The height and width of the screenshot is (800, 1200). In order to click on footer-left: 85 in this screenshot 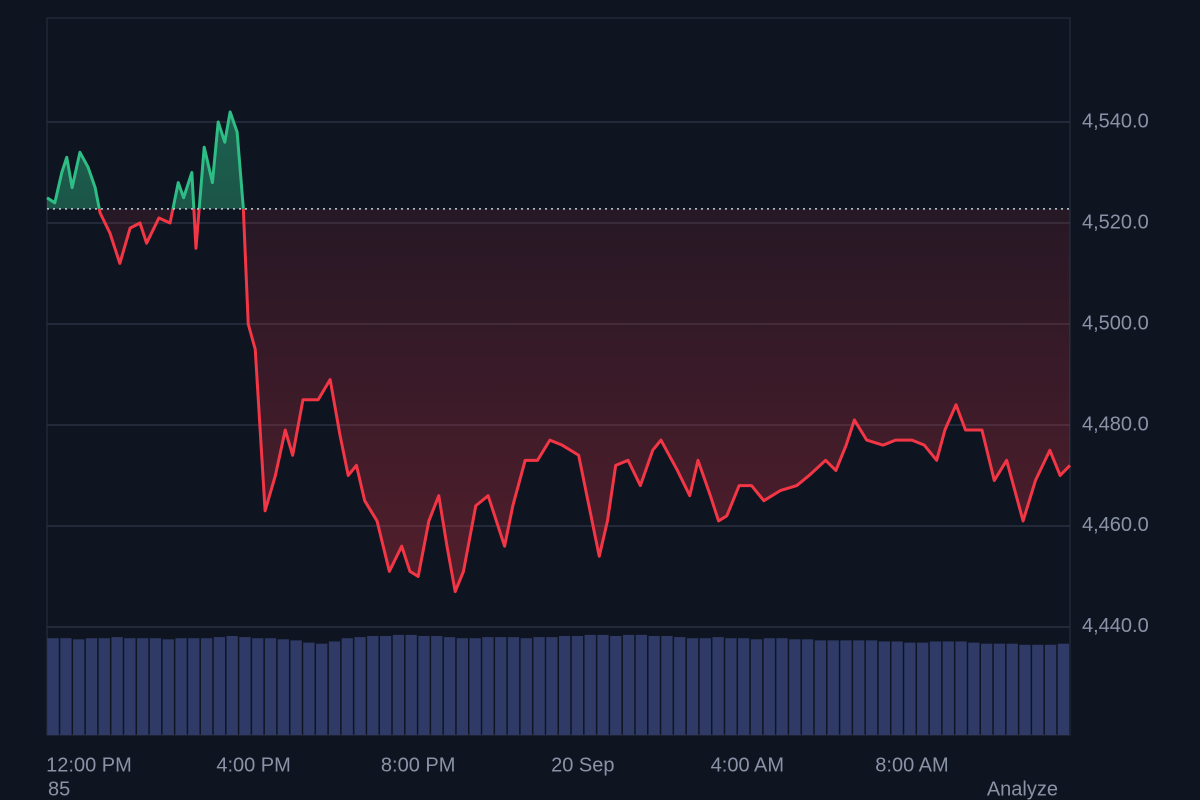, I will do `click(59, 789)`.